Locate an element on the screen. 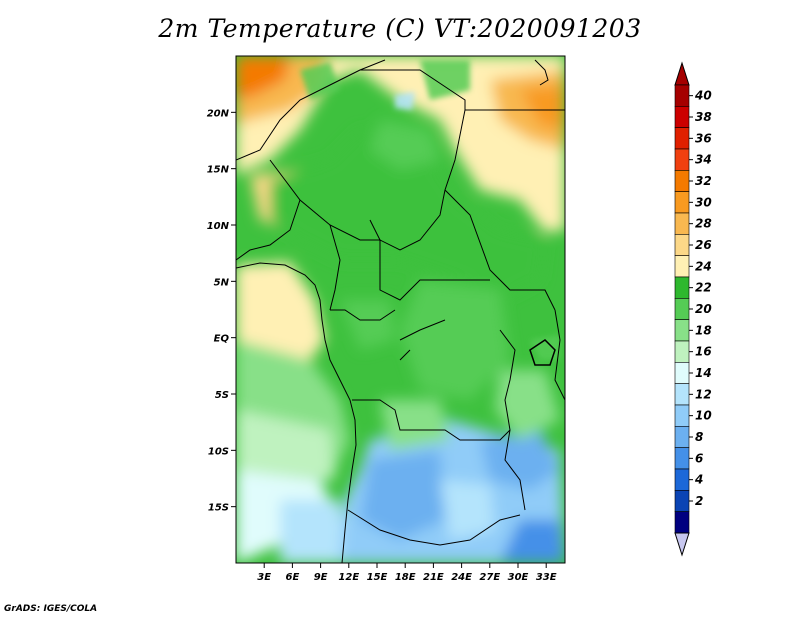 The width and height of the screenshot is (800, 618). lat-tick-label: 15N is located at coordinates (218, 170).